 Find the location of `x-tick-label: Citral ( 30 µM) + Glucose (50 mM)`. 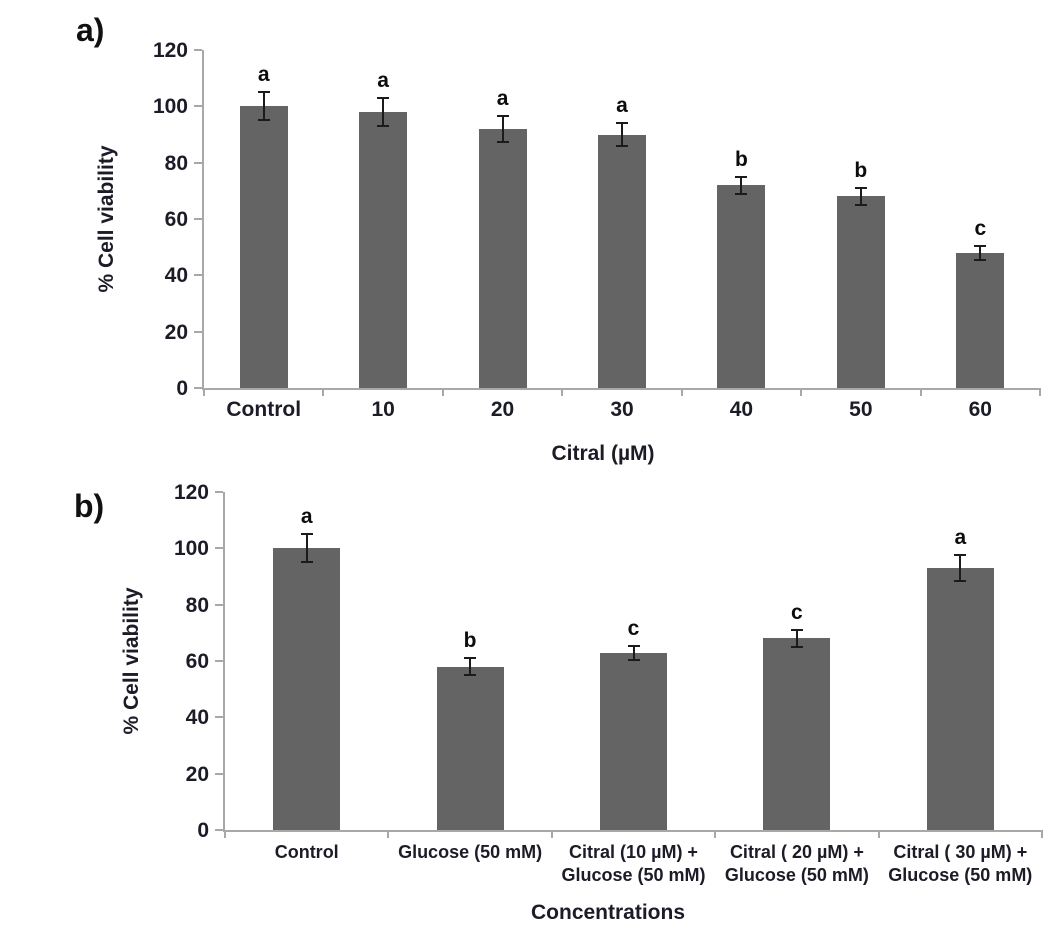

x-tick-label: Citral ( 30 µM) + Glucose (50 mM) is located at coordinates (960, 864).